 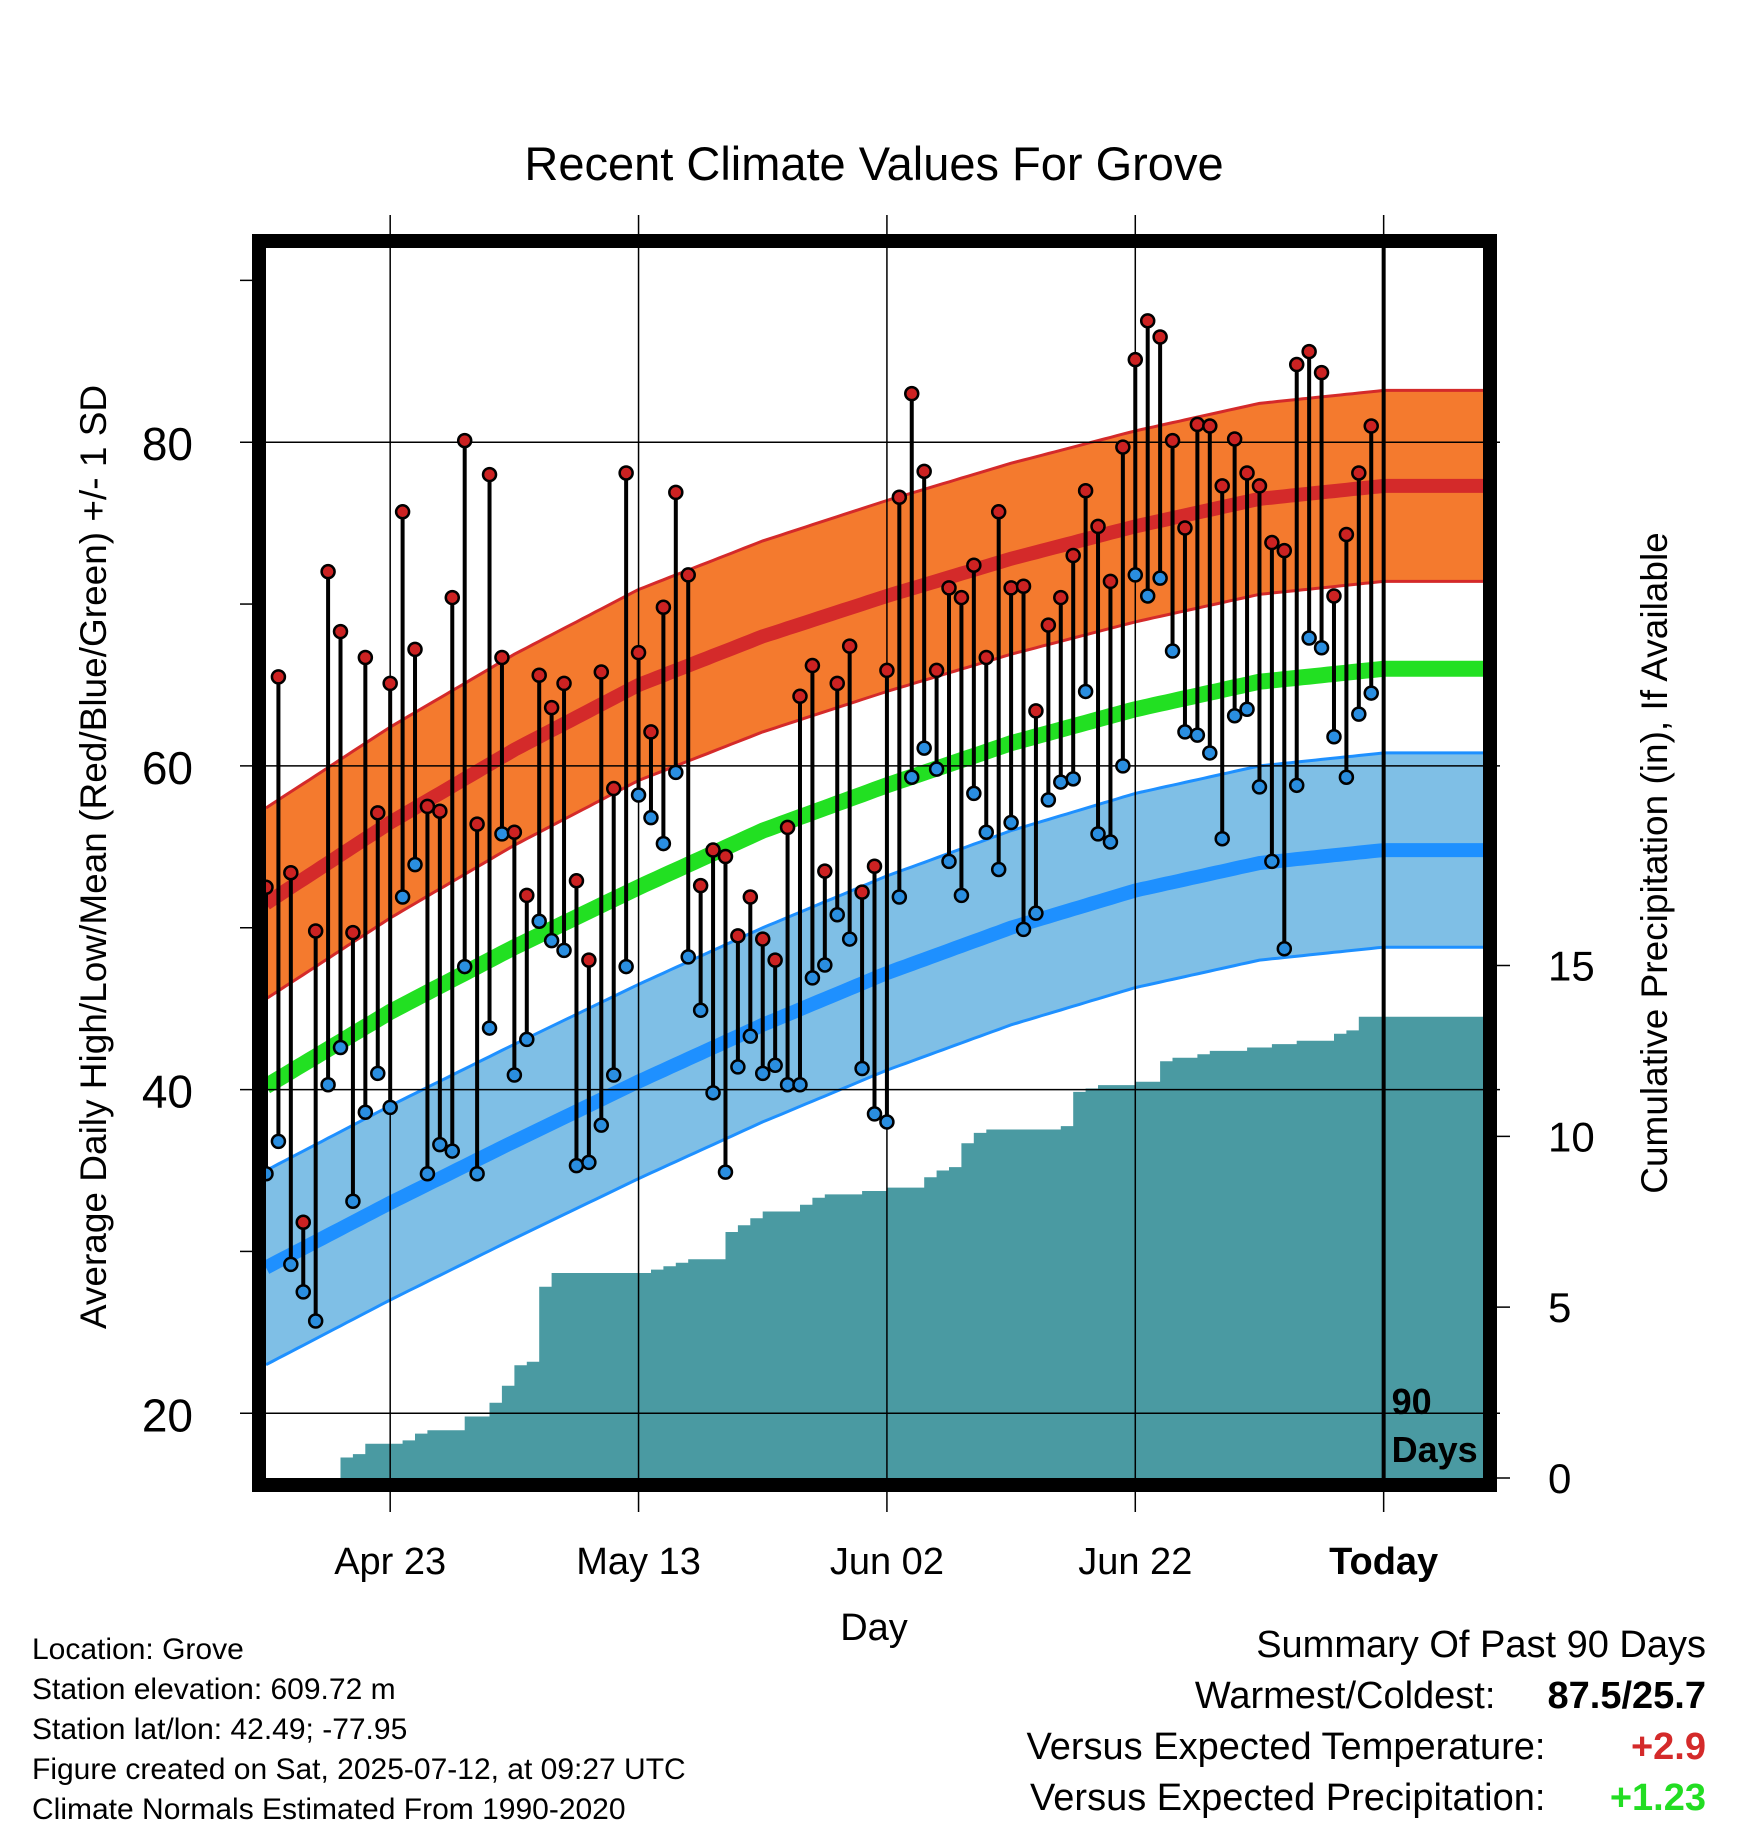 I want to click on summary-title: Summary Of Past 90 Days, so click(x=1481, y=1645).